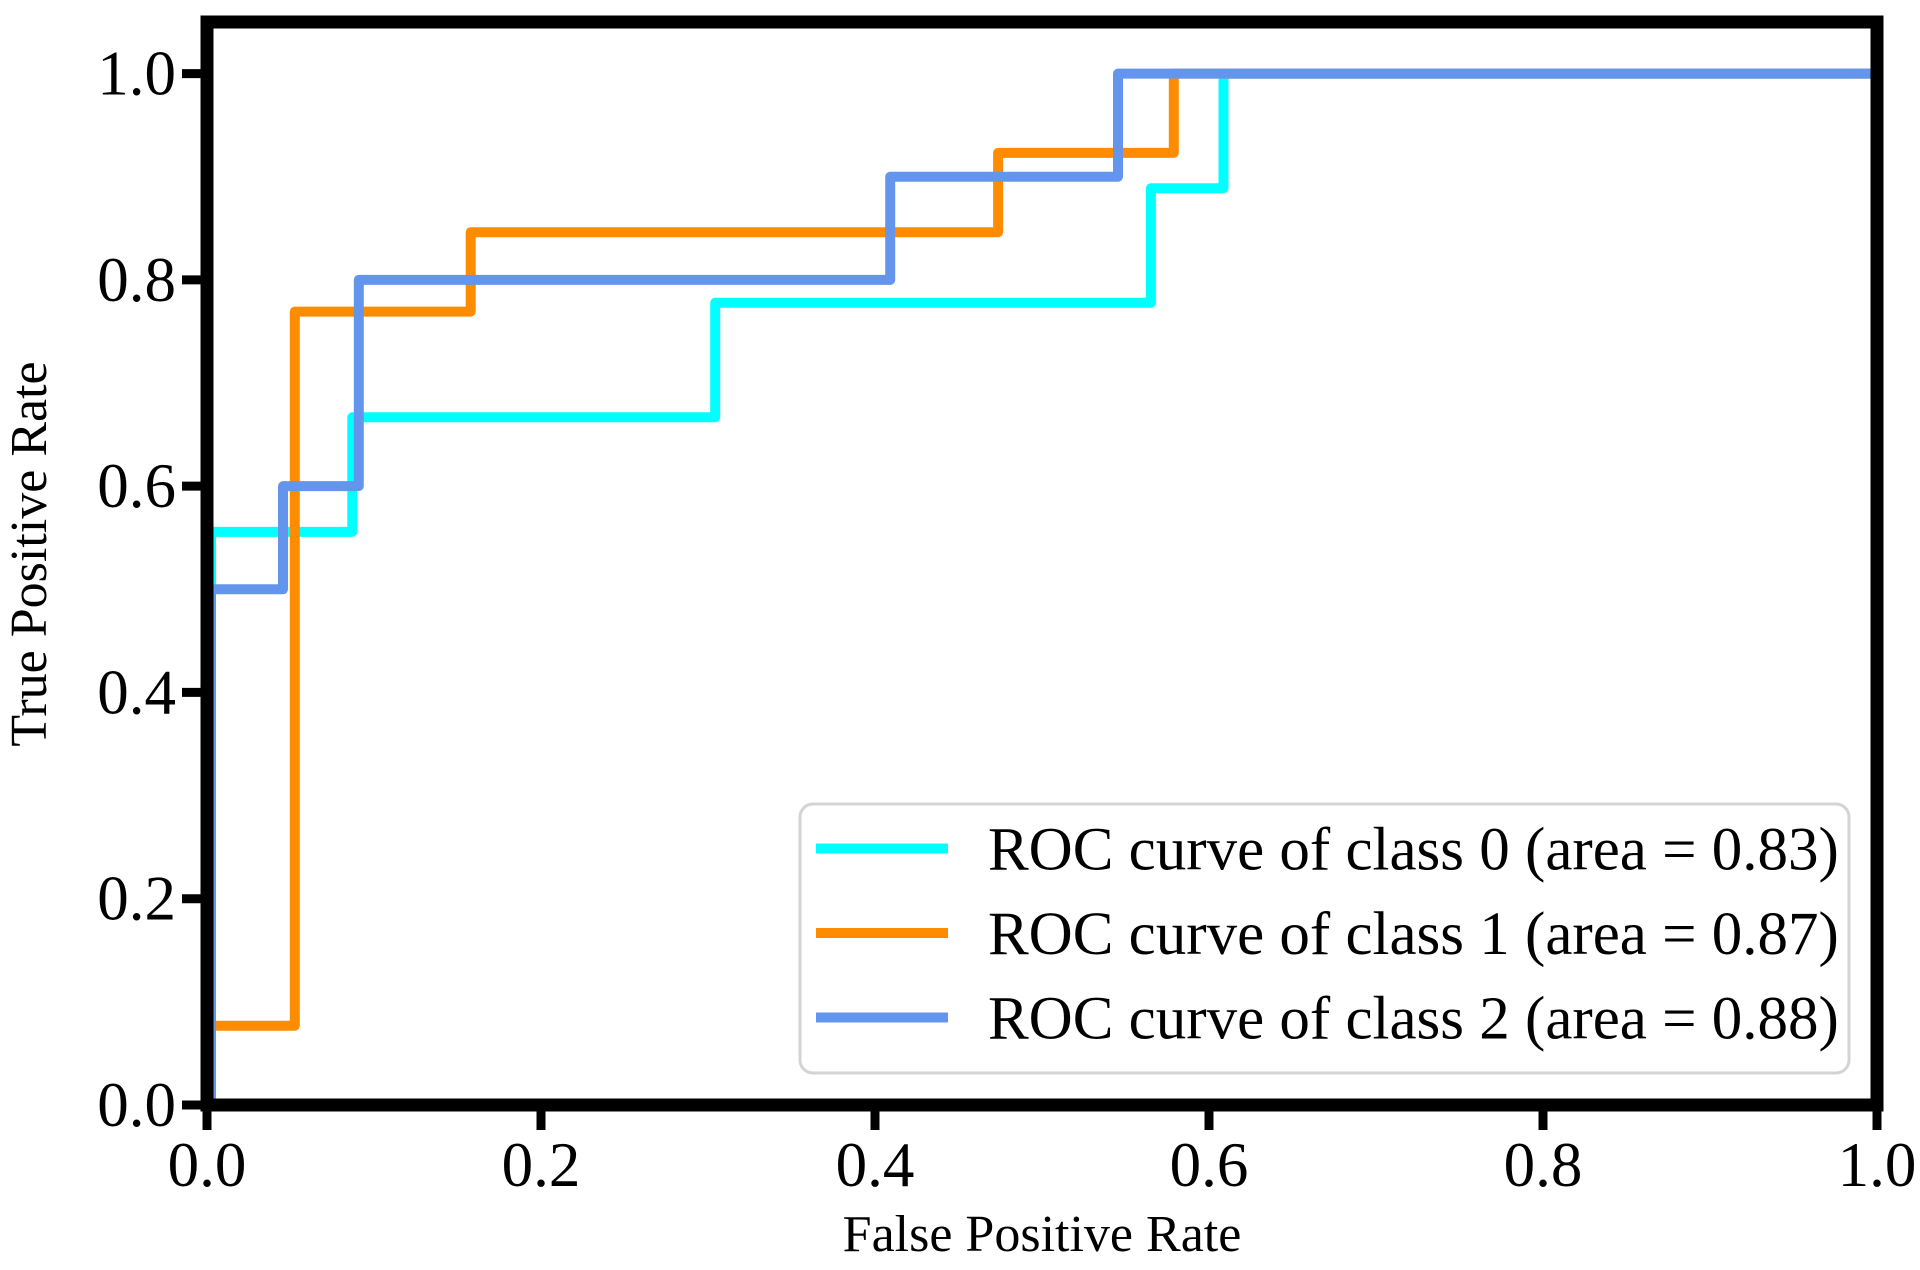  I want to click on y-tick-label: 0.4, so click(136, 692).